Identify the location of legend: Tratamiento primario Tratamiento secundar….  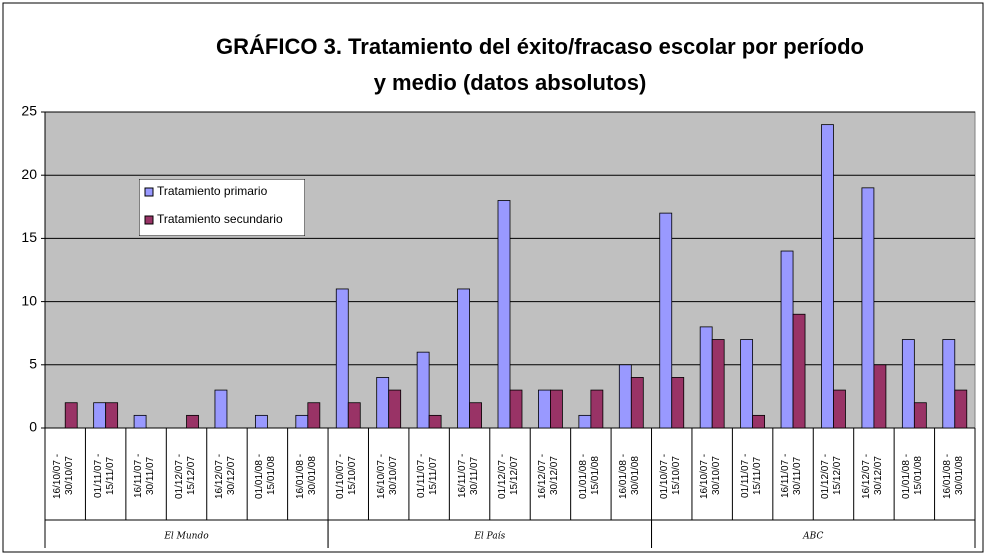
(222, 207).